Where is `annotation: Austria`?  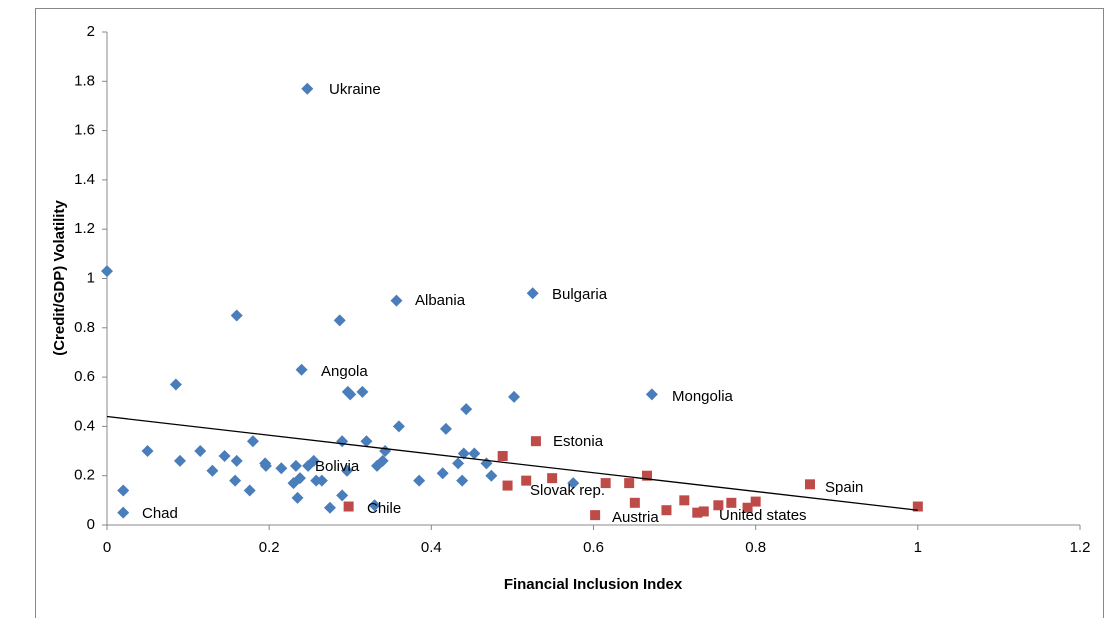
annotation: Austria is located at coordinates (635, 517).